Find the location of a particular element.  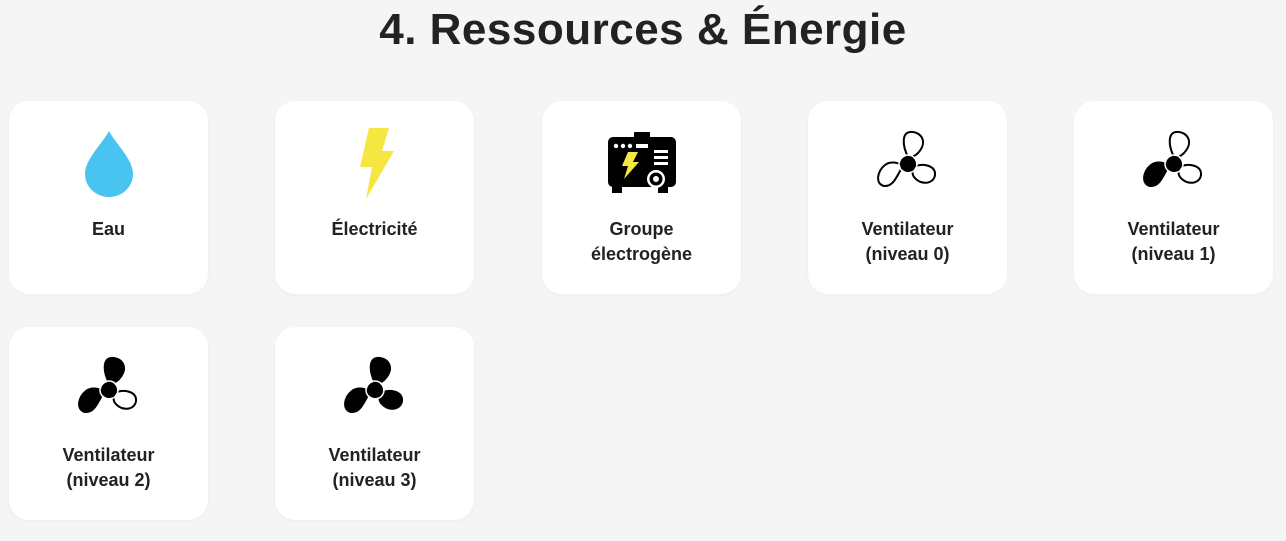

resource-label: Ventilateur (niveau 2) is located at coordinates (108, 467).